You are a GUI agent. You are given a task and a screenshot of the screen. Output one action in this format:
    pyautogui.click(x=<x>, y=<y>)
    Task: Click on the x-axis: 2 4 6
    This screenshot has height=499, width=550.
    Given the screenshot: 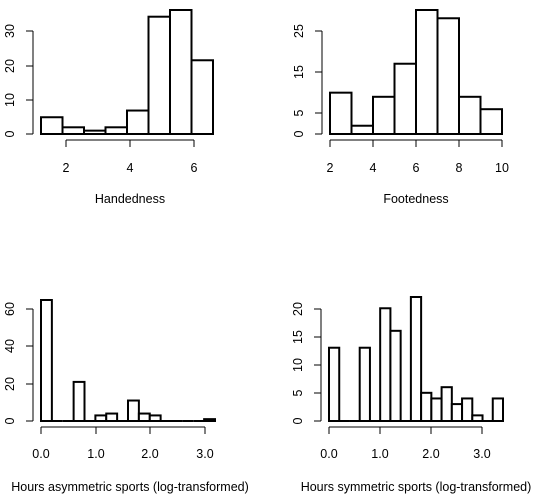 What is the action you would take?
    pyautogui.click(x=130, y=157)
    